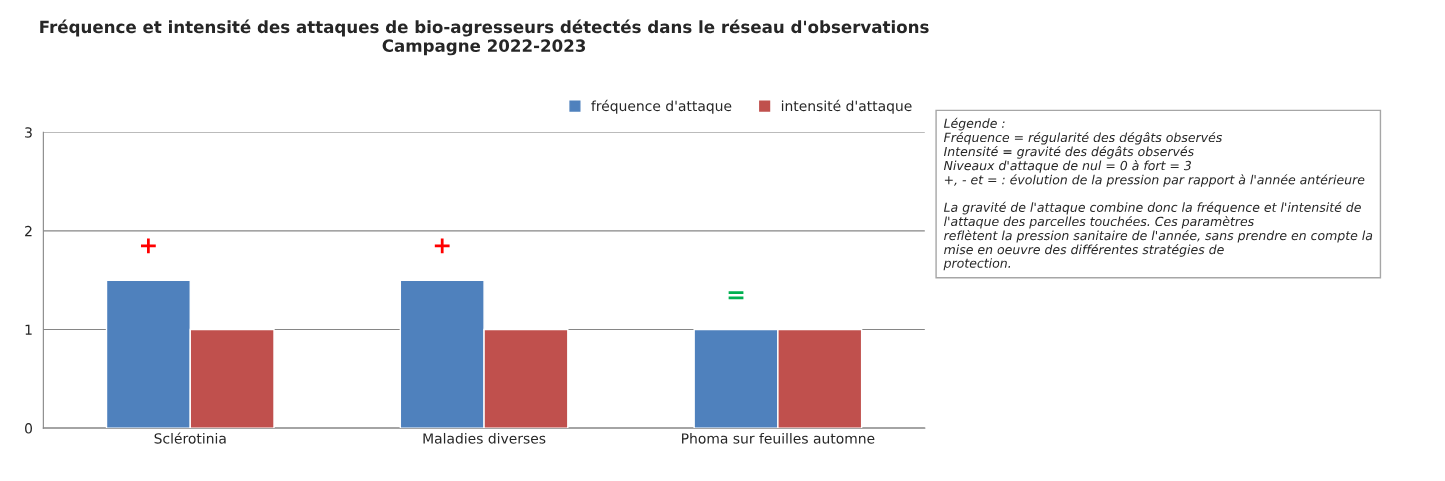  I want to click on y-tick-label: 0, so click(29, 428).